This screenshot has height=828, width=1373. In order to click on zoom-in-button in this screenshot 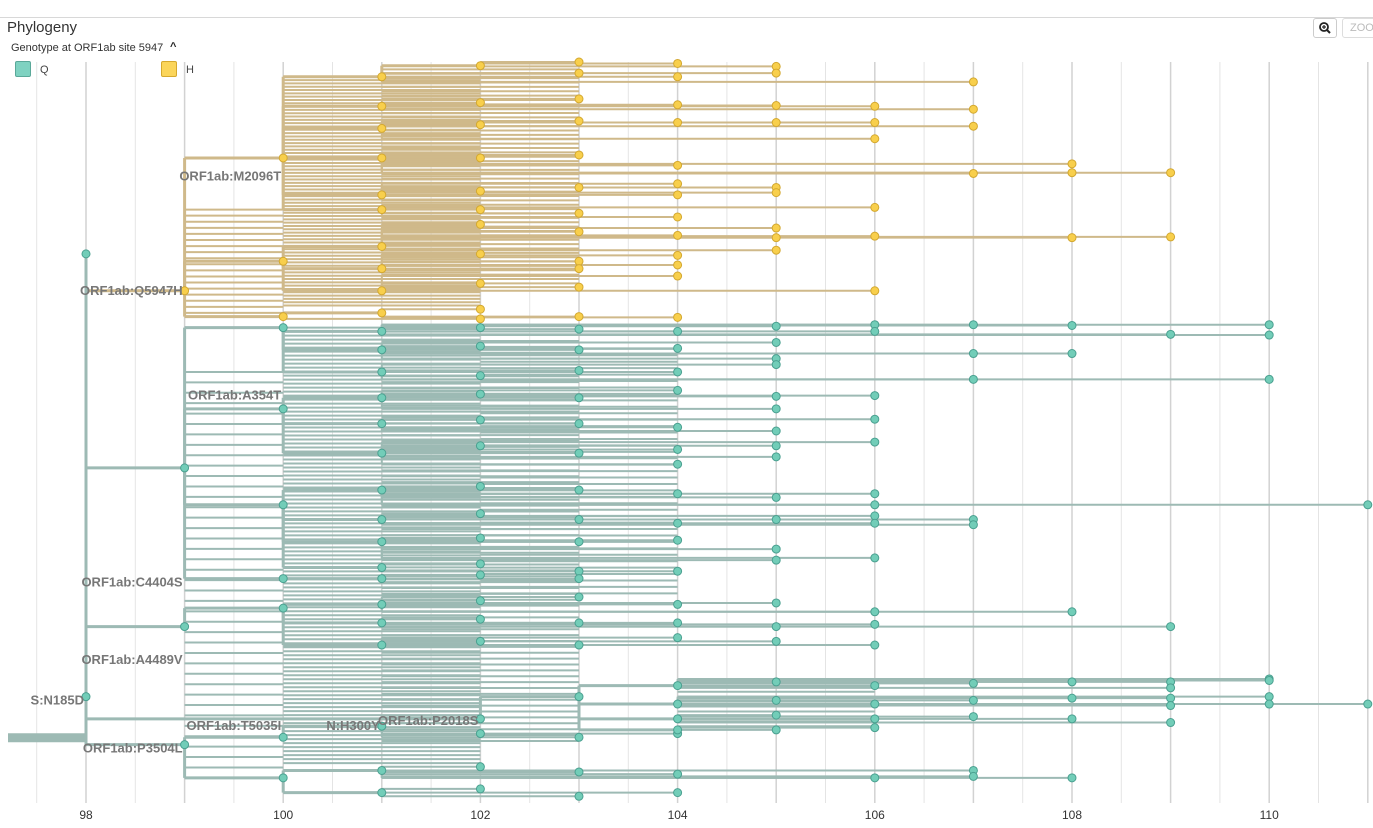, I will do `click(1325, 28)`.